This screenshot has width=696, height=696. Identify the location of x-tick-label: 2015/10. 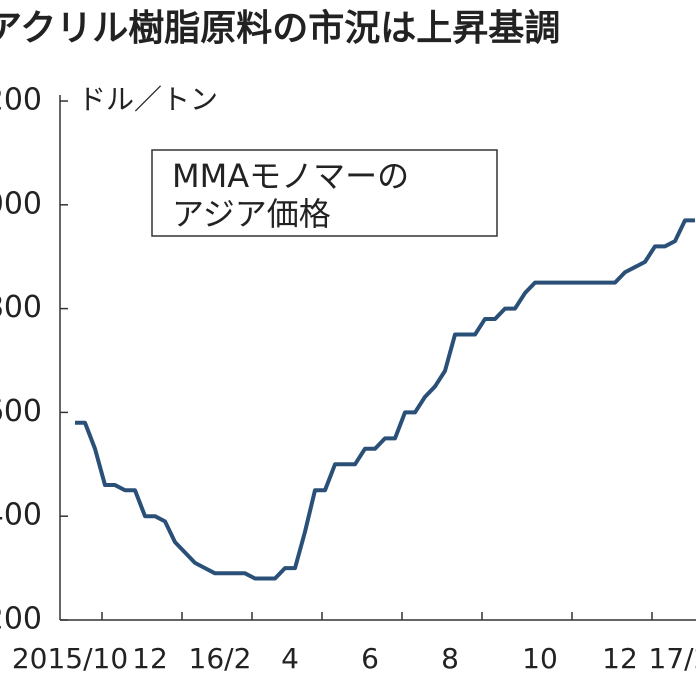
(70, 658).